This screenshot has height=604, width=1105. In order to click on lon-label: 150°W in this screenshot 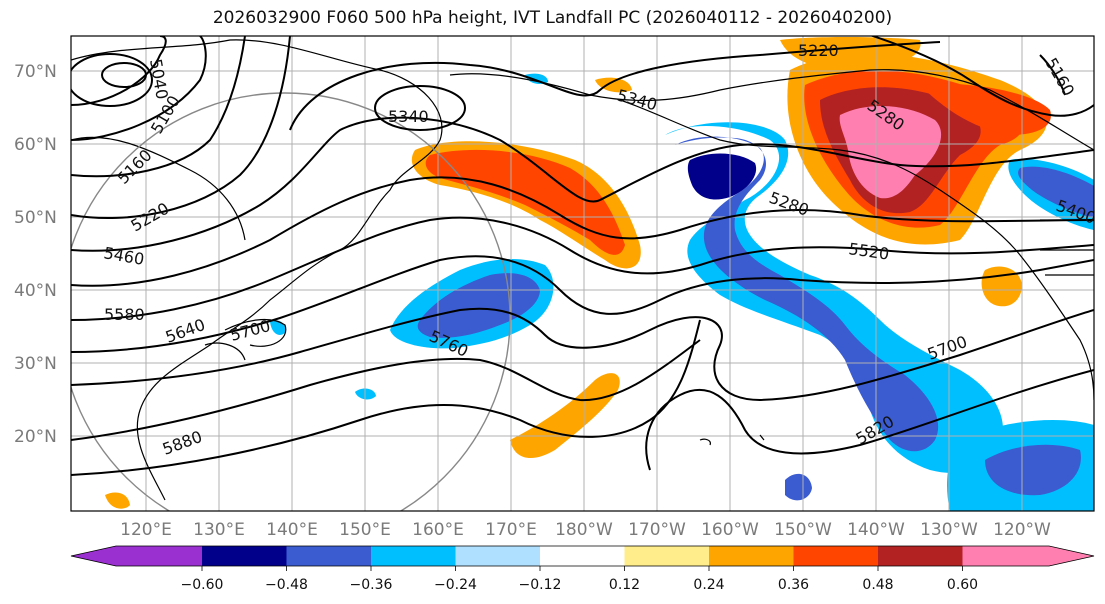, I will do `click(803, 530)`.